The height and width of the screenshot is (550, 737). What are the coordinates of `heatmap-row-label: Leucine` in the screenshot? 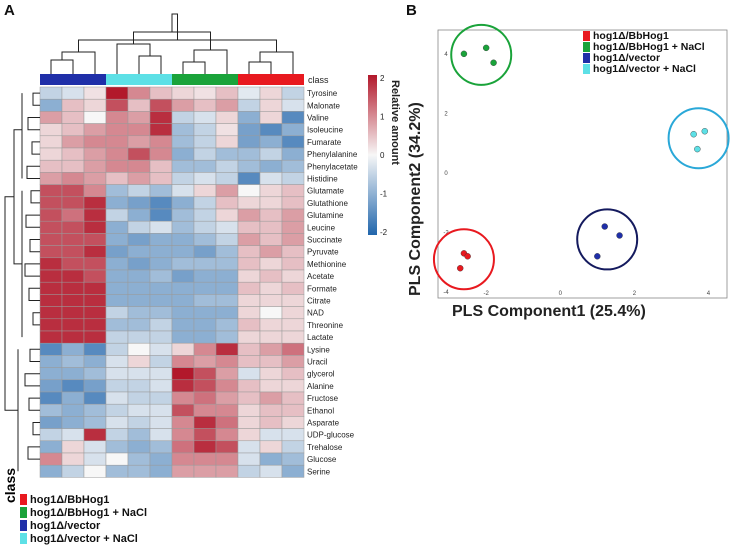 It's located at (321, 227).